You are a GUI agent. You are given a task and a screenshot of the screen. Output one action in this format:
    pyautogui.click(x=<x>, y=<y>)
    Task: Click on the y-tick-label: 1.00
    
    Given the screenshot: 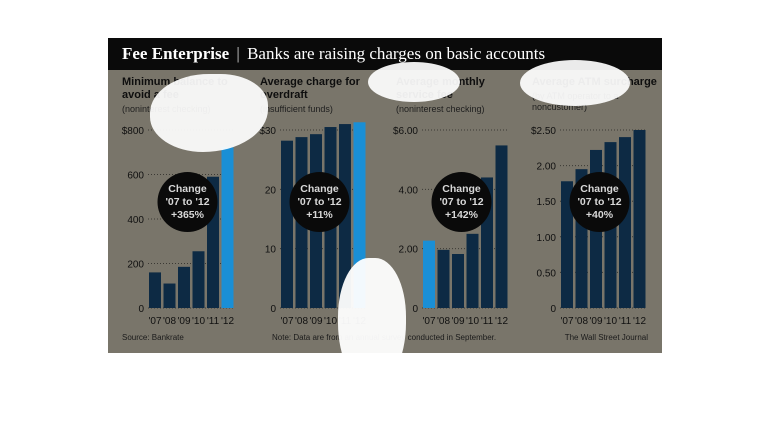 What is the action you would take?
    pyautogui.click(x=547, y=238)
    